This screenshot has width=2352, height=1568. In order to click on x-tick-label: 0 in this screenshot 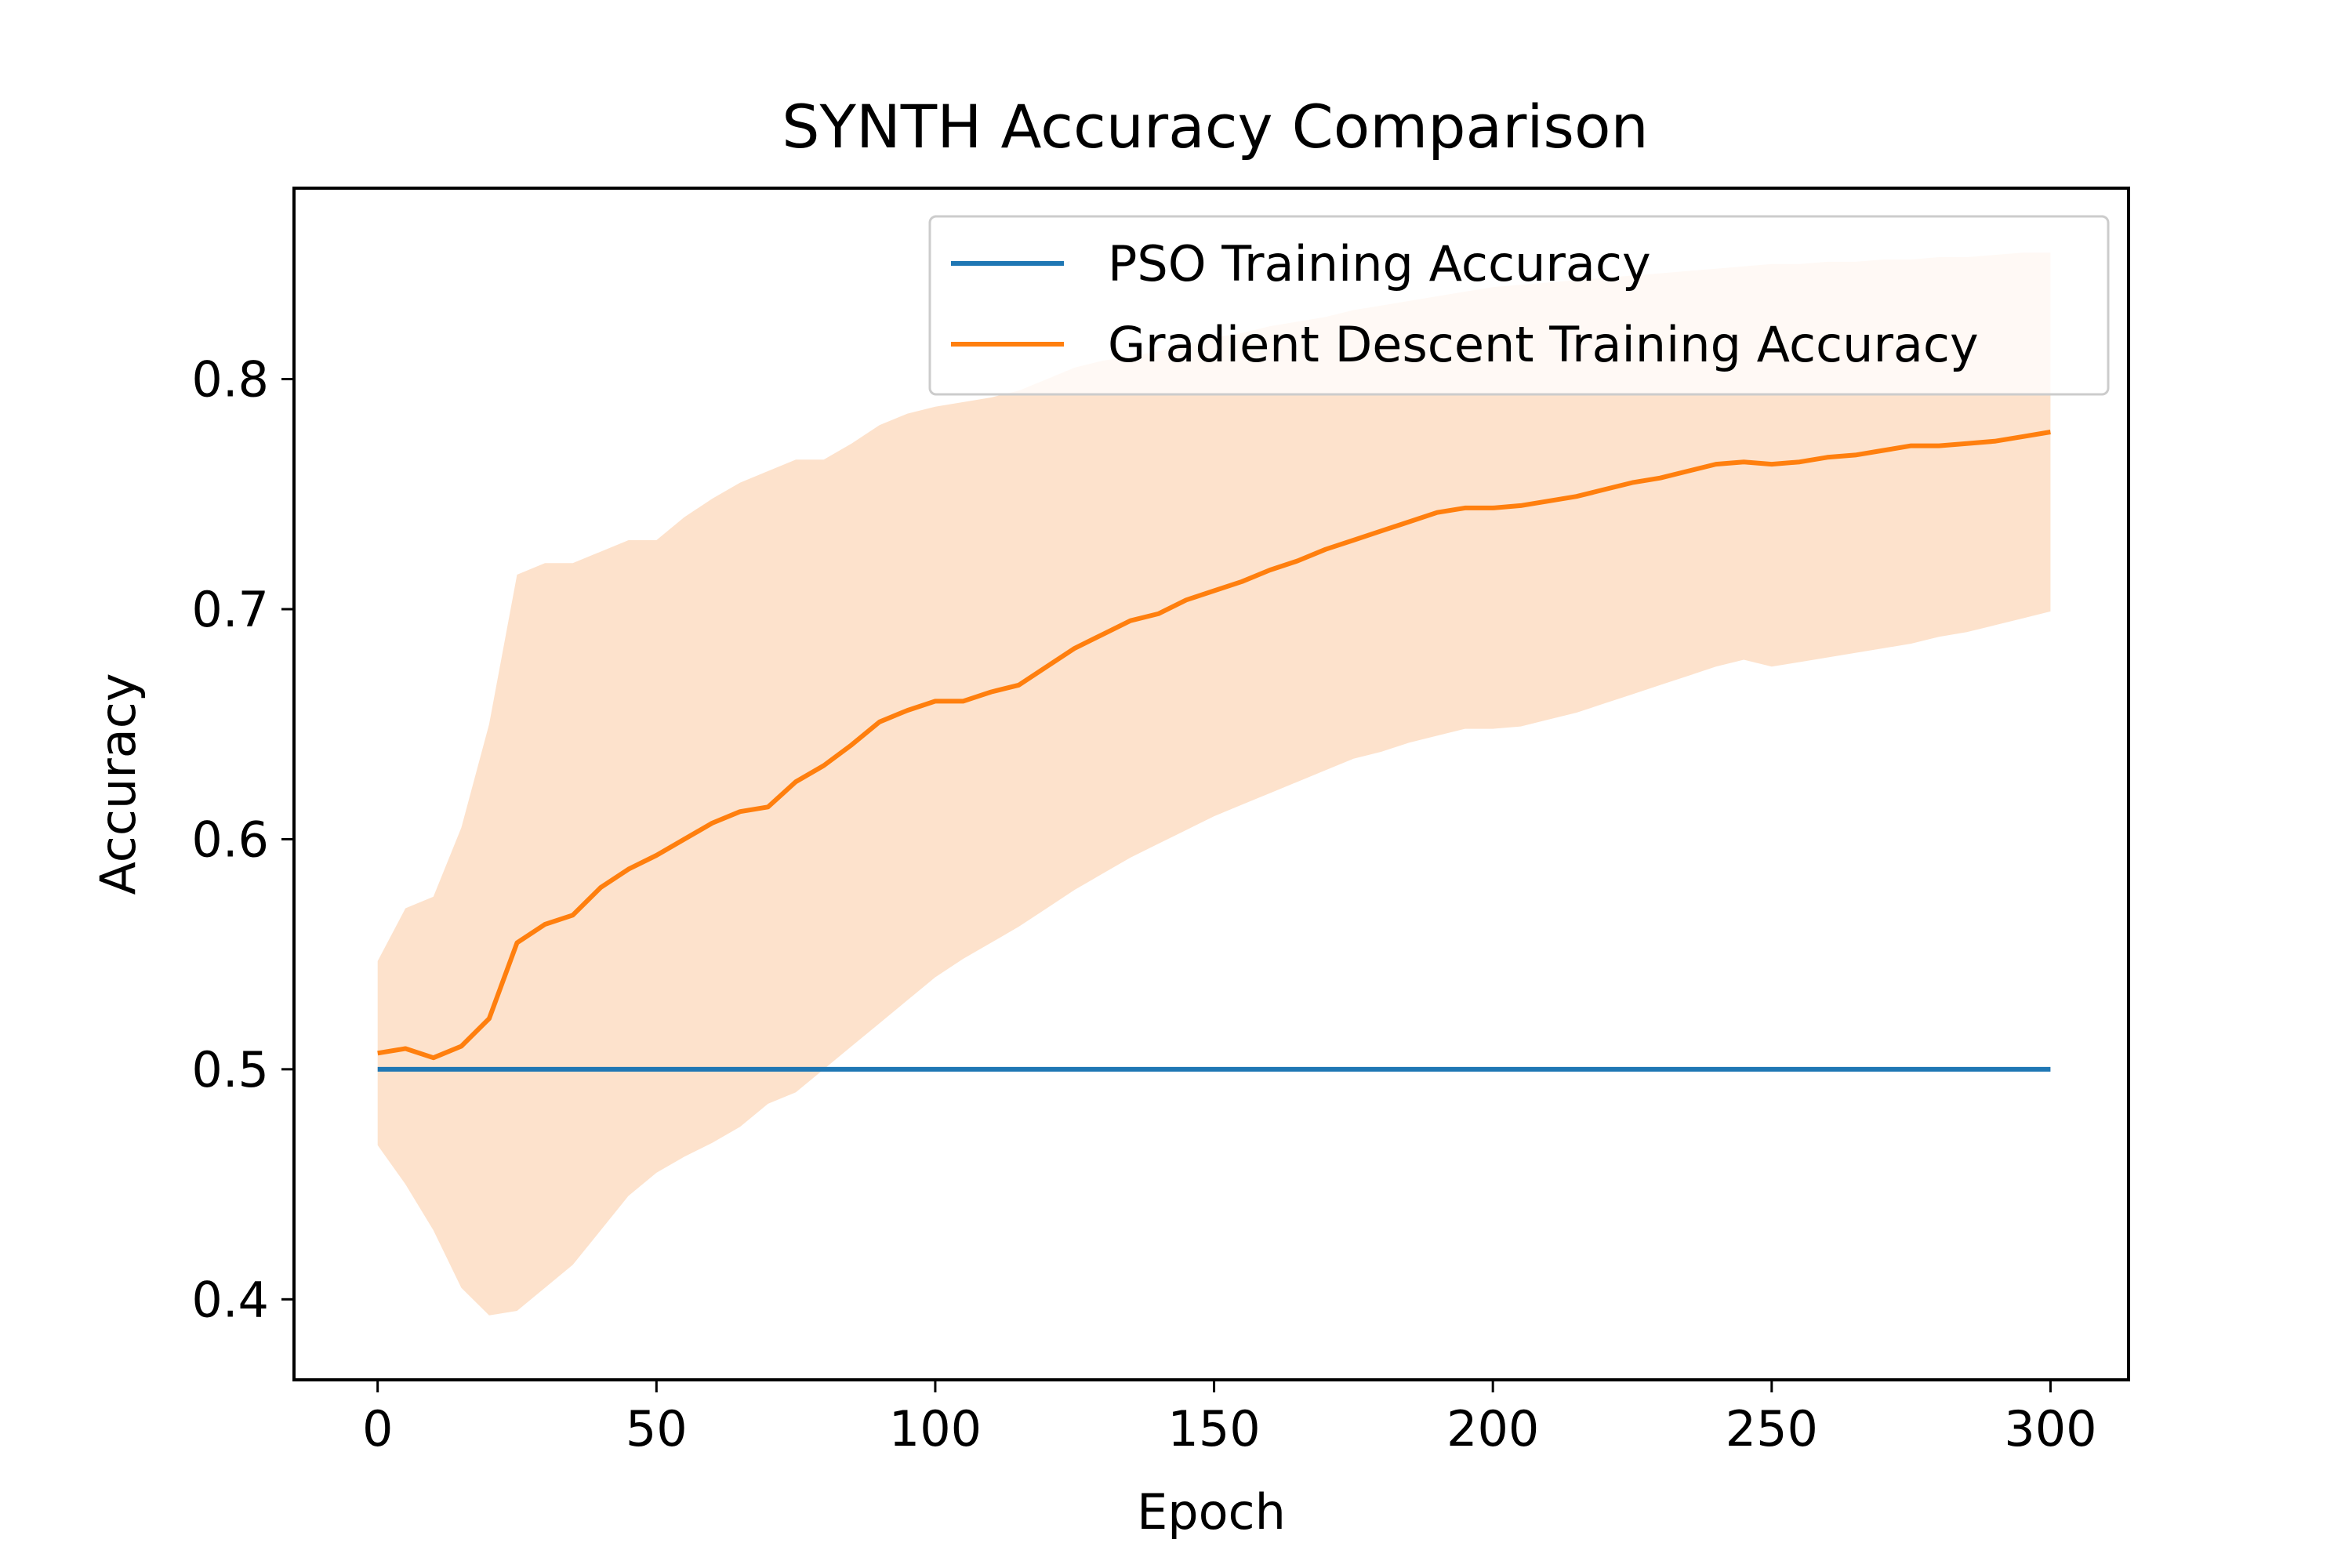, I will do `click(377, 1428)`.